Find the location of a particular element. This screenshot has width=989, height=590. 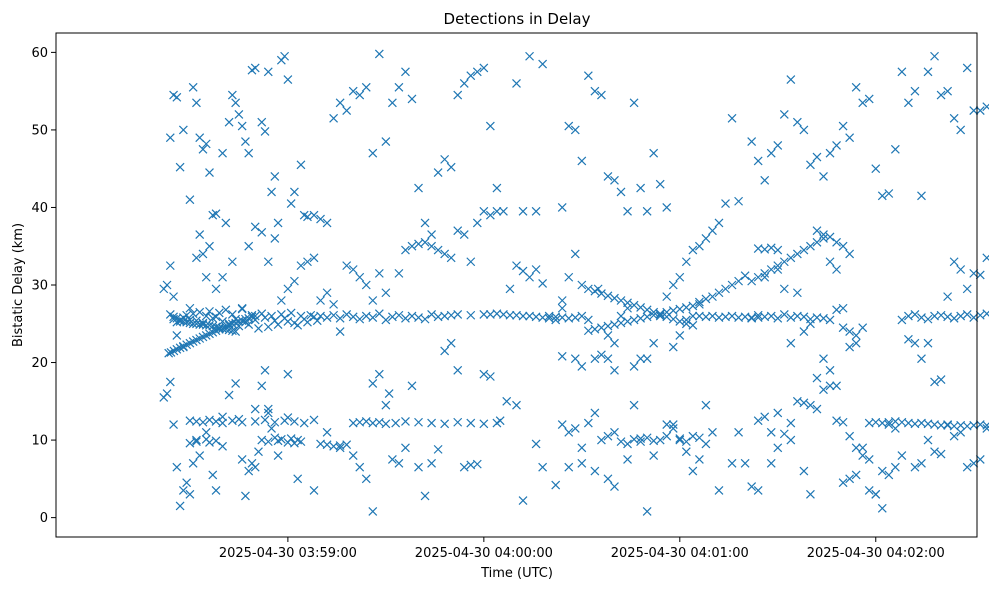

y-axis-label: Bistatic Delay (km) is located at coordinates (18, 285).